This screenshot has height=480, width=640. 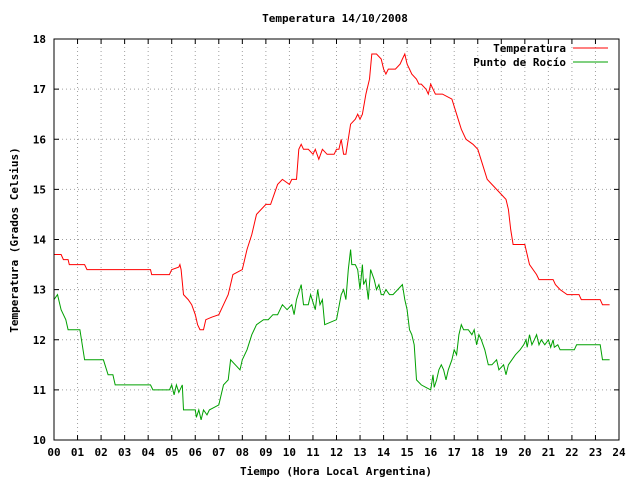 I want to click on y-tick-label: 17, so click(x=39, y=89).